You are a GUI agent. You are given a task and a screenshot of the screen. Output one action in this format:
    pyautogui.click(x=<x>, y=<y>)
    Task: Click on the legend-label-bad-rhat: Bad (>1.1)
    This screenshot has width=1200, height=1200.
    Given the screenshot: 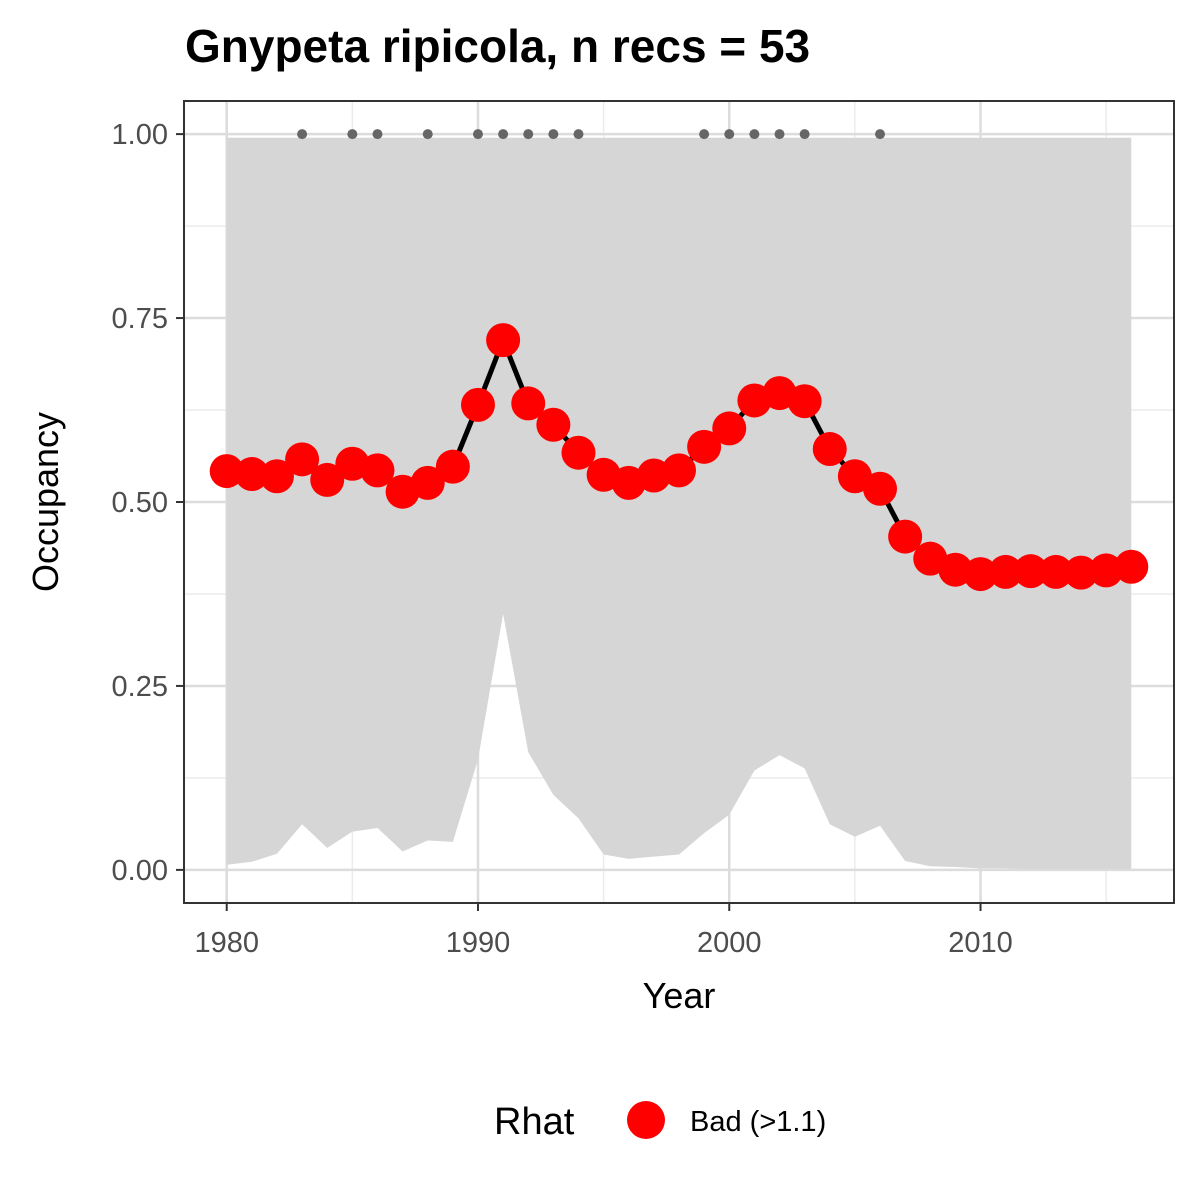 What is the action you would take?
    pyautogui.click(x=758, y=1122)
    